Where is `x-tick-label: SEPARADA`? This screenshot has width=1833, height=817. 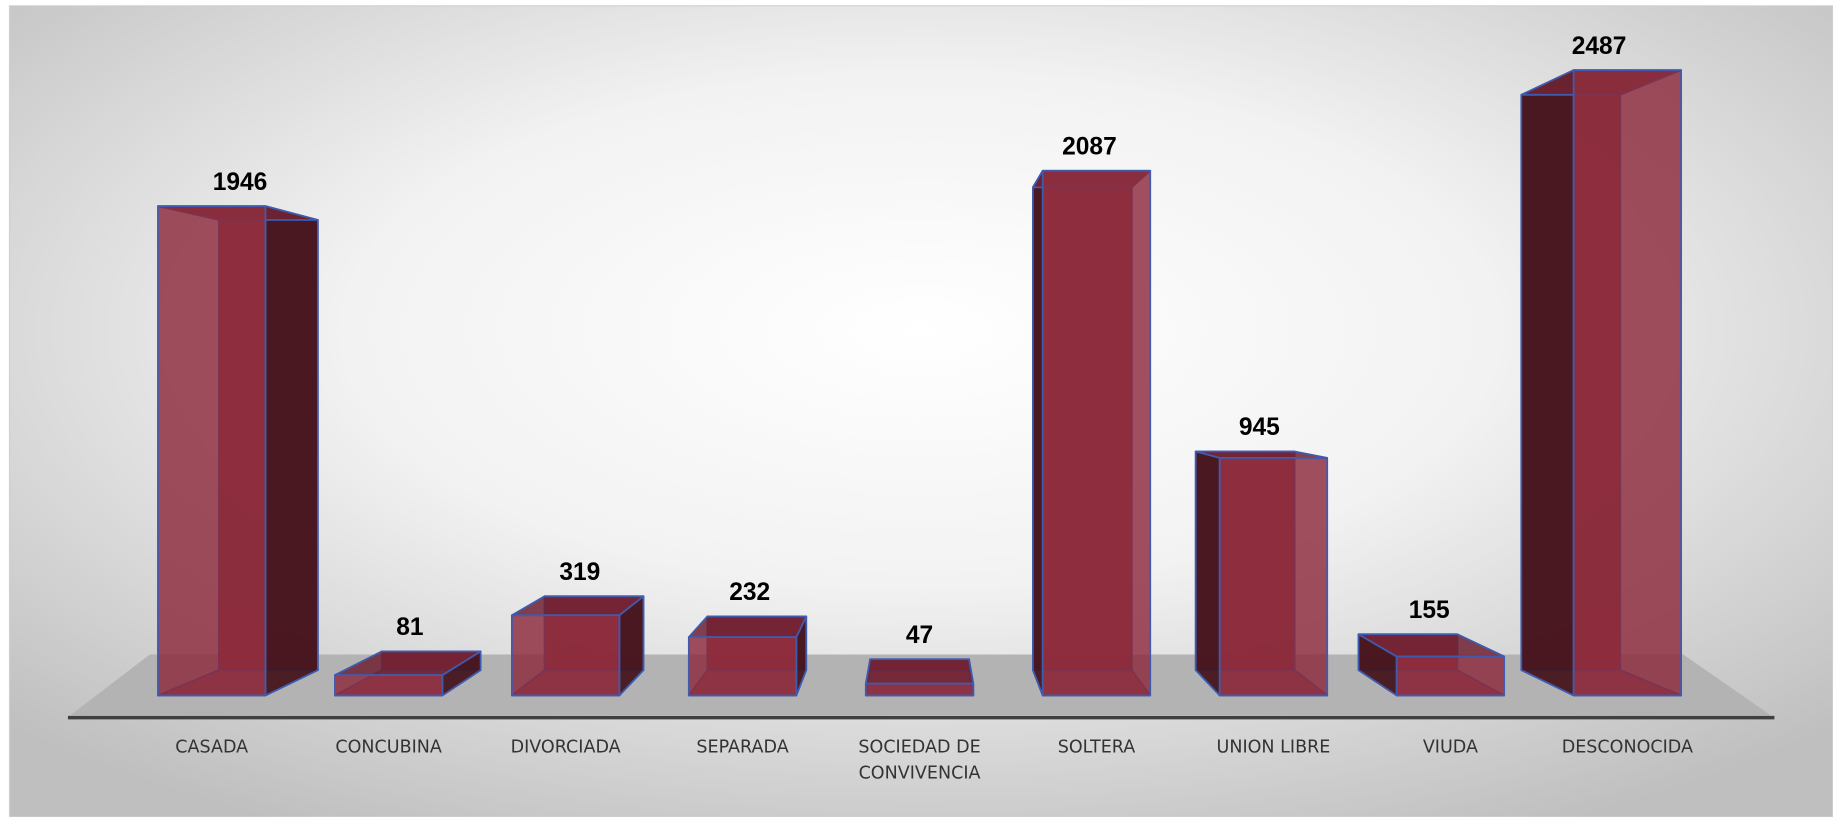
x-tick-label: SEPARADA is located at coordinates (742, 747).